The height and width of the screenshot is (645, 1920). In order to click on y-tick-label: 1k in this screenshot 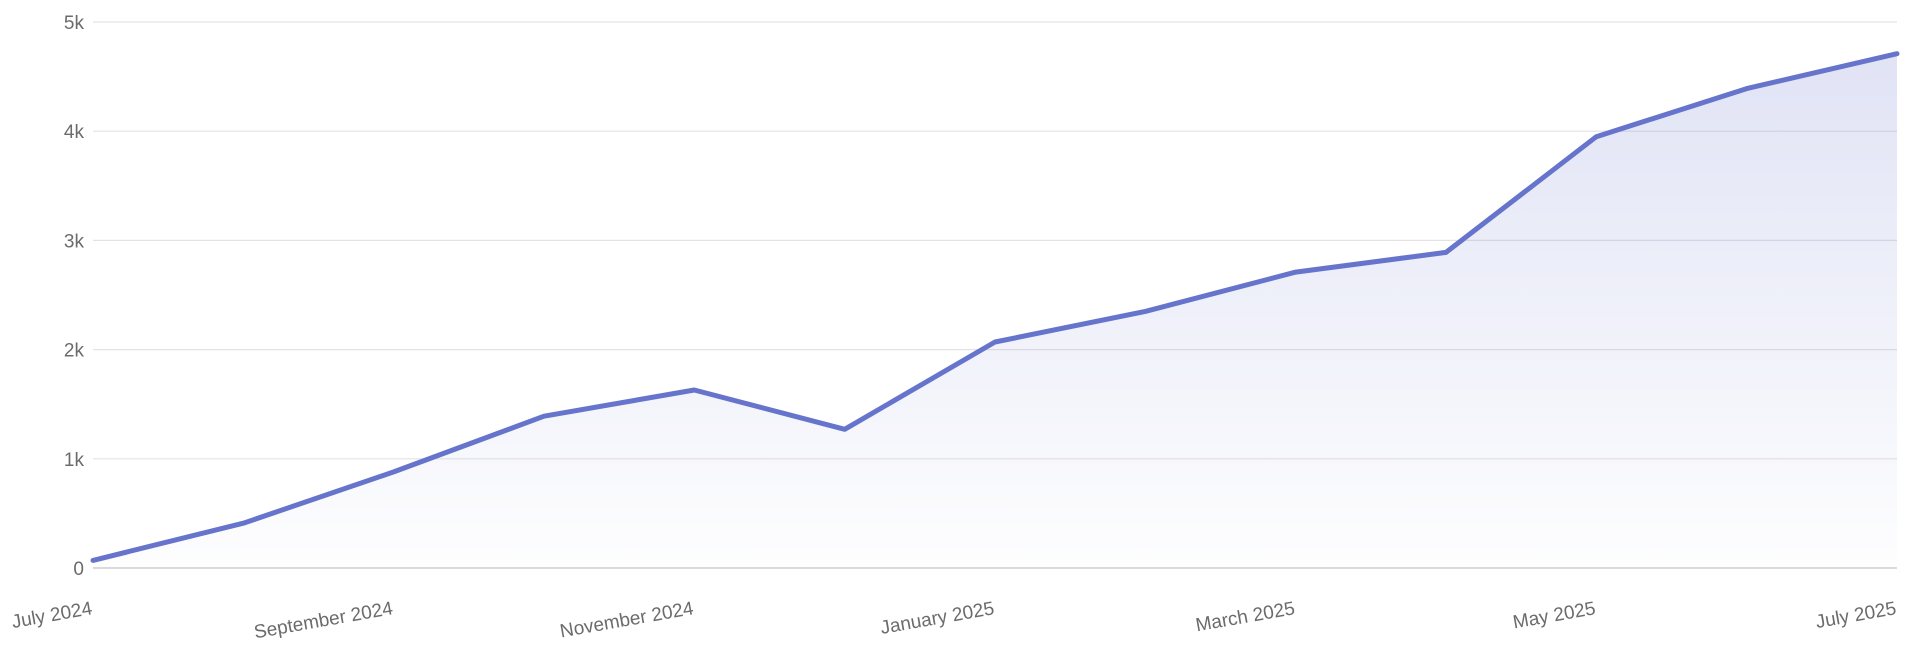, I will do `click(74, 460)`.